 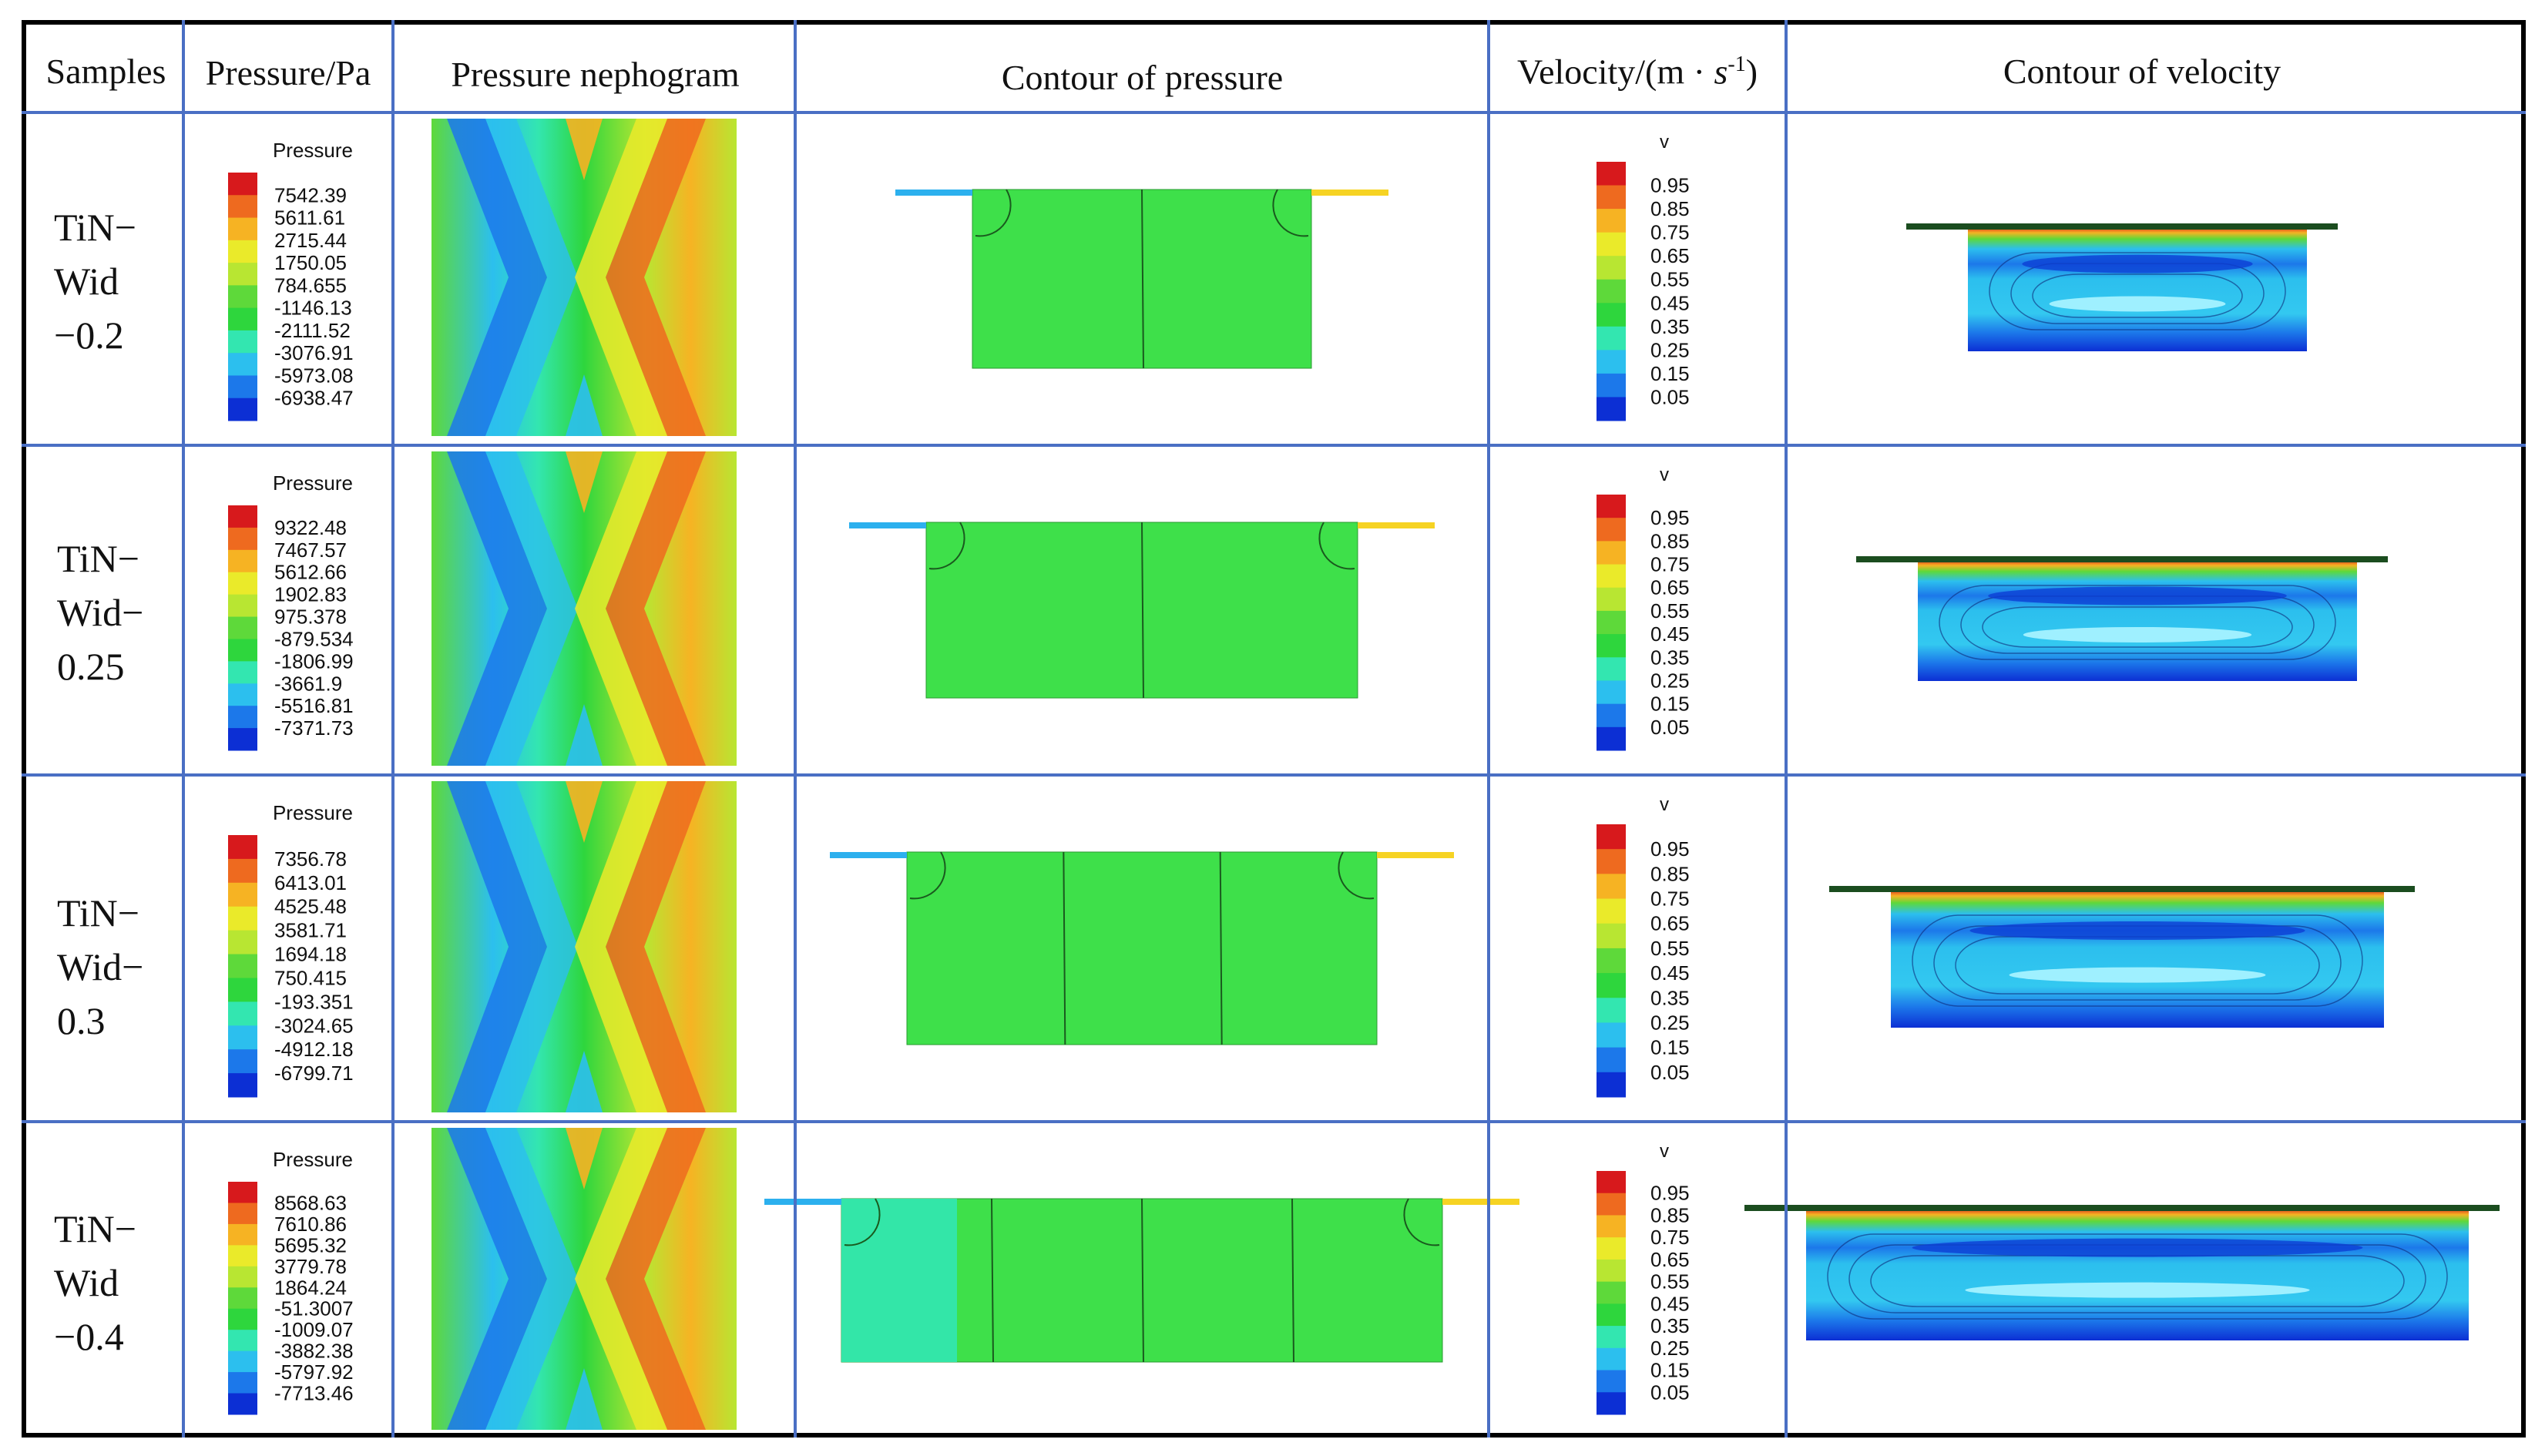 I want to click on header-contour-pressure: Contour of pressure, so click(x=1142, y=77).